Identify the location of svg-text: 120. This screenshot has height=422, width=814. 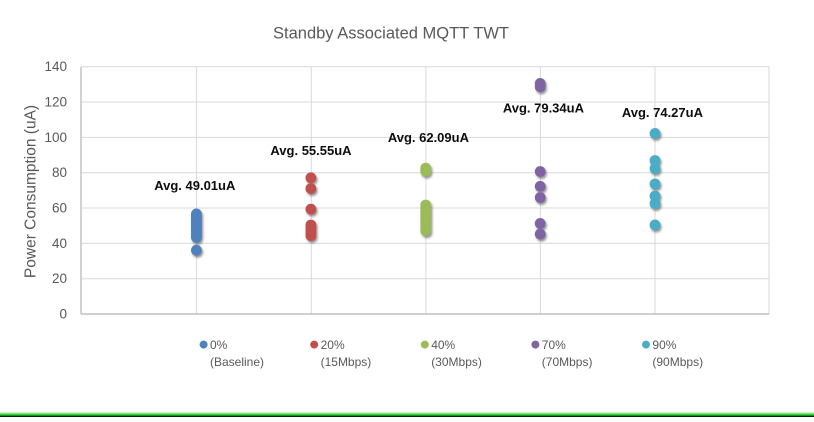
(55, 102).